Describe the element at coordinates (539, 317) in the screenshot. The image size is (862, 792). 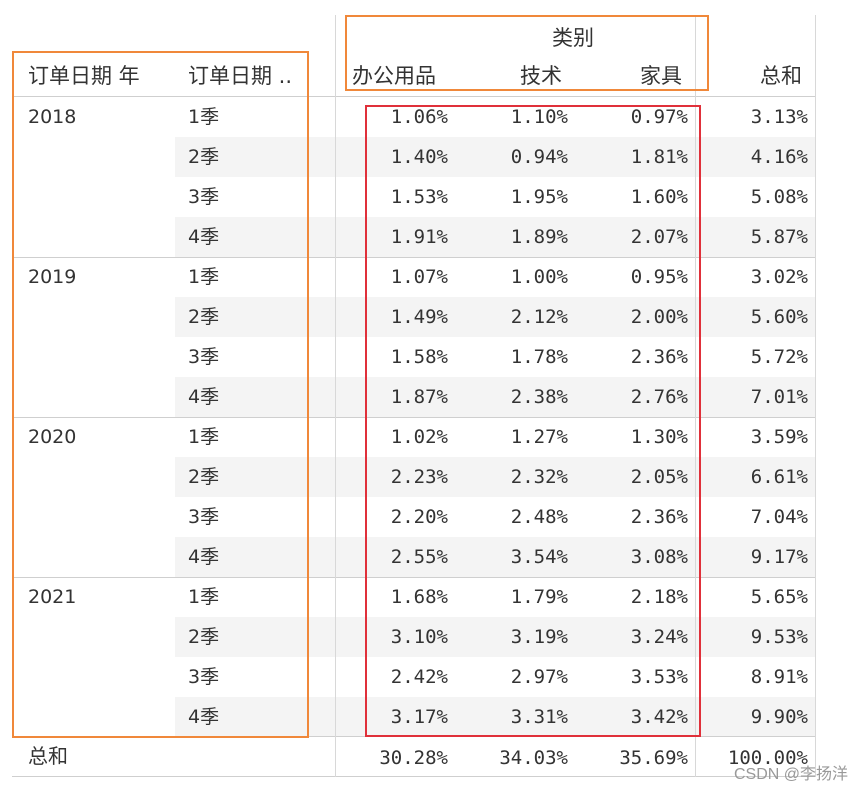
I see `value-cell: 2.12%` at that location.